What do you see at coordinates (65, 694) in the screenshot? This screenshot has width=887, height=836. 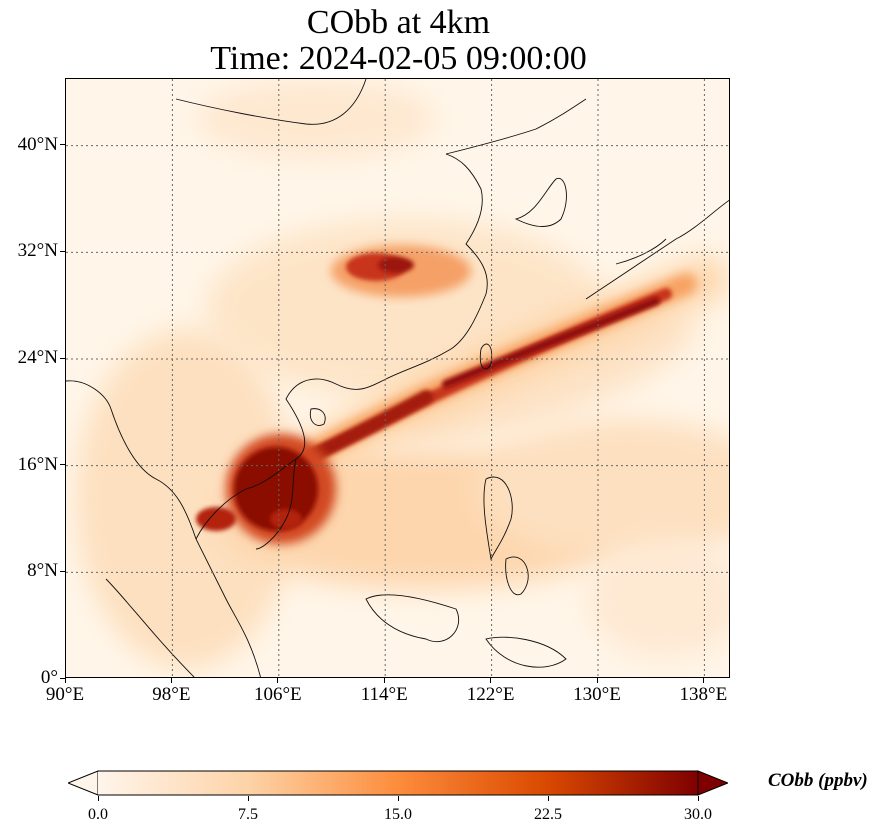 I see `lon-tick-label: 90°E` at bounding box center [65, 694].